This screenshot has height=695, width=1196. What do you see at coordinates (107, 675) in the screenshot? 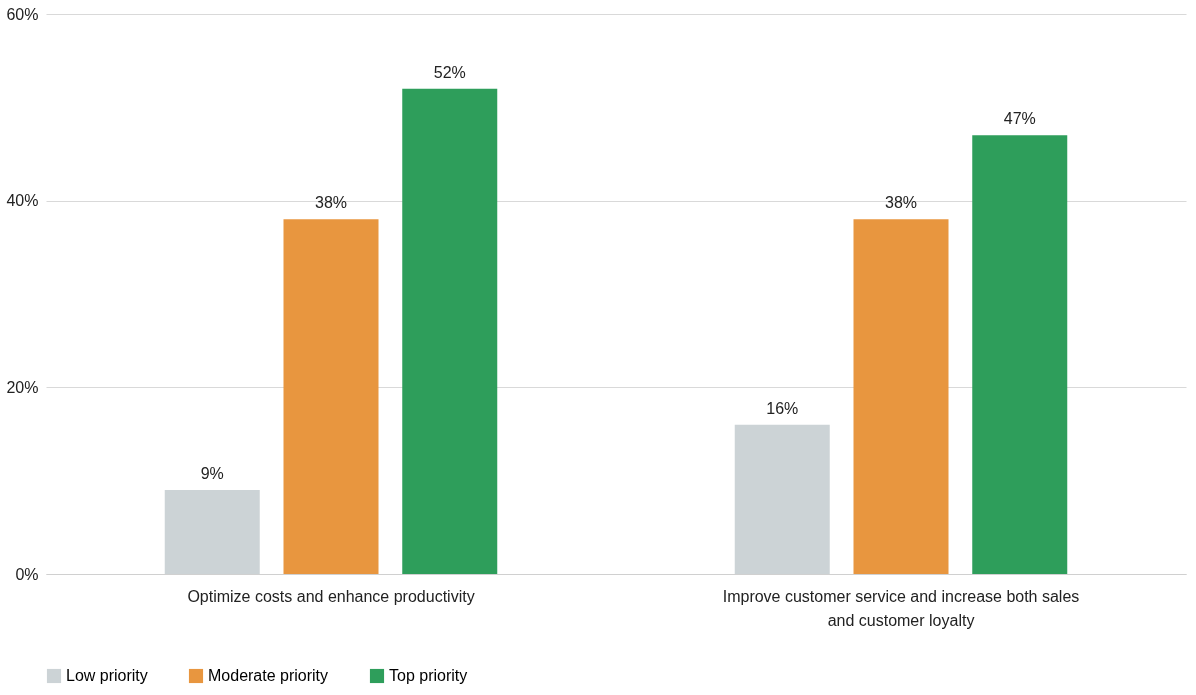
I see `legend-label: Low priority` at bounding box center [107, 675].